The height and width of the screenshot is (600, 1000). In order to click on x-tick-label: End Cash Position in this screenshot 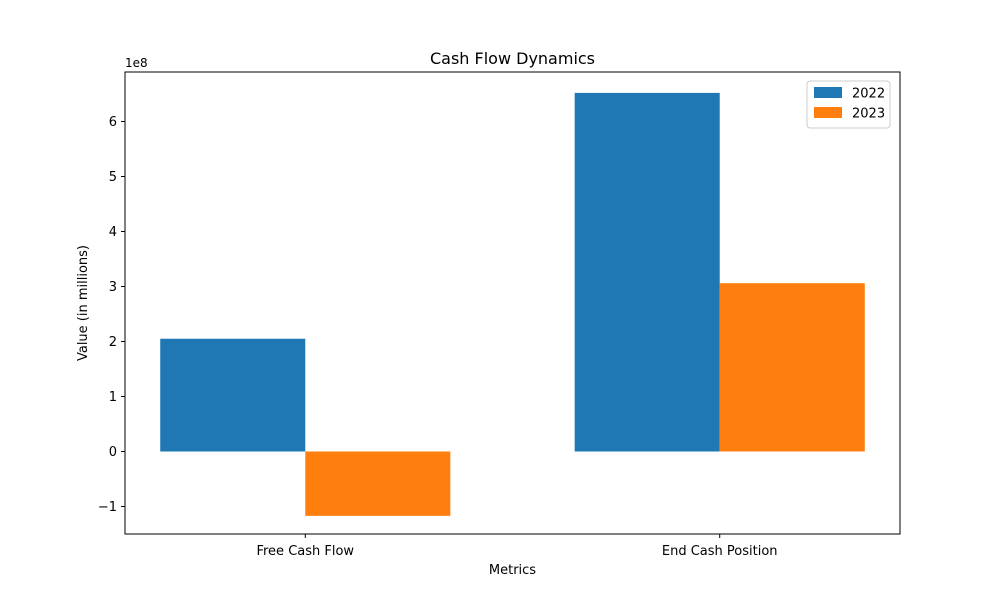, I will do `click(720, 551)`.